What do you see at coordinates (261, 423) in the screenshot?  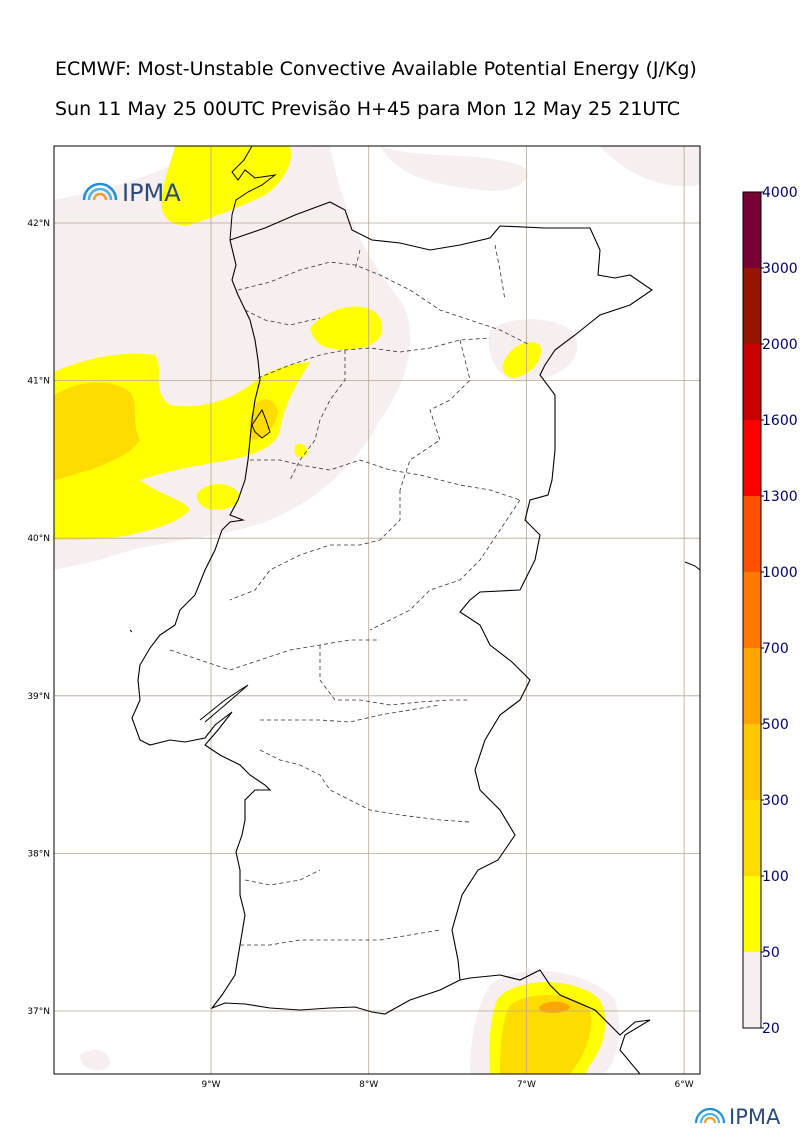 I see `aveiro-lagoon` at bounding box center [261, 423].